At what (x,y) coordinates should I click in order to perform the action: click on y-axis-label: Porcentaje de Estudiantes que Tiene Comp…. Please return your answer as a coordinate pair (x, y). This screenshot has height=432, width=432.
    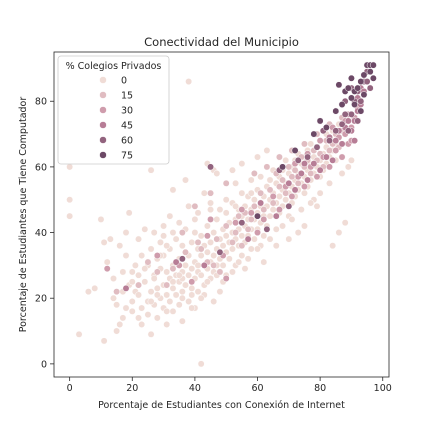
    Looking at the image, I should click on (23, 215).